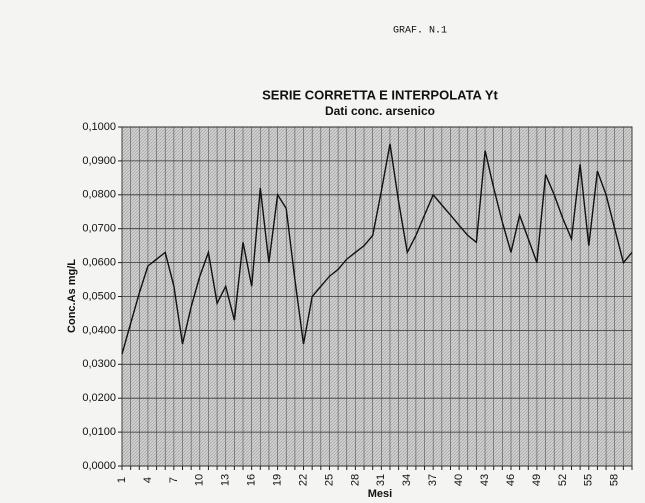 The width and height of the screenshot is (645, 503). Describe the element at coordinates (99, 296) in the screenshot. I see `y-tick-label: 0,0500` at that location.